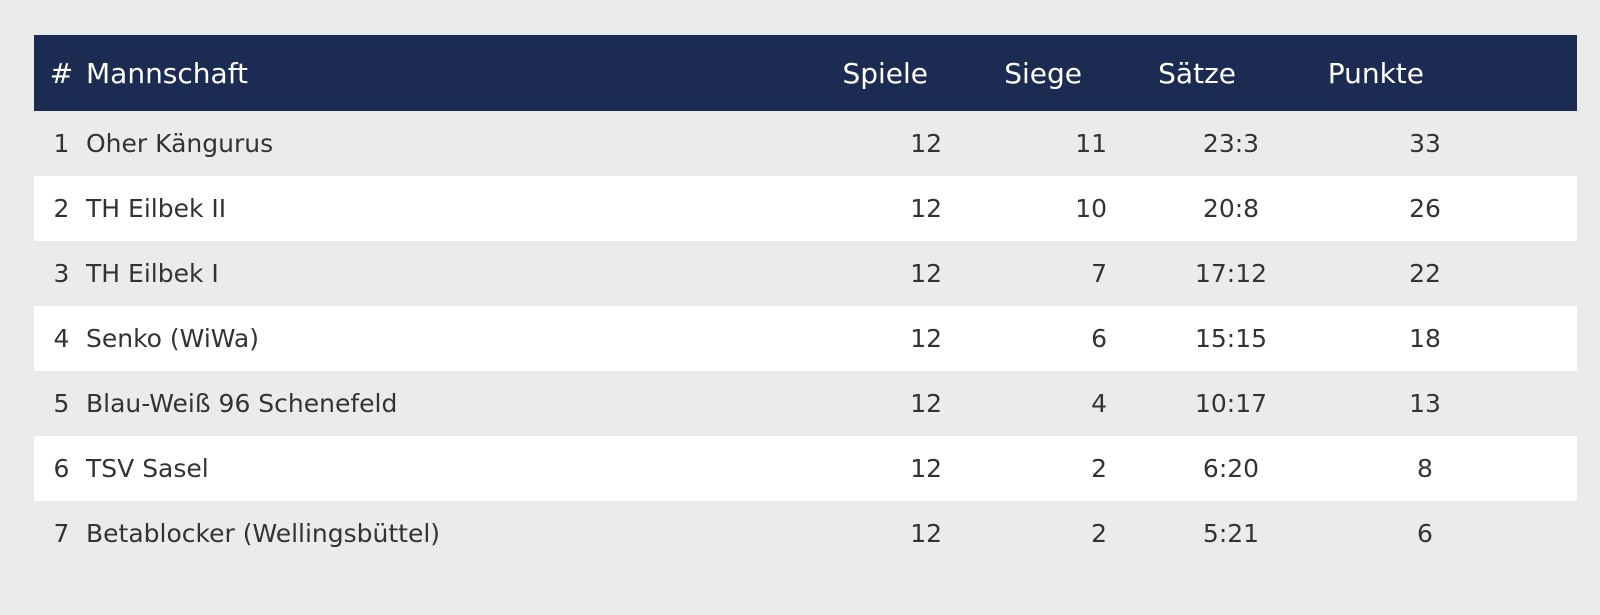 Image resolution: width=1600 pixels, height=615 pixels. I want to click on cell-points: 26, so click(1425, 208).